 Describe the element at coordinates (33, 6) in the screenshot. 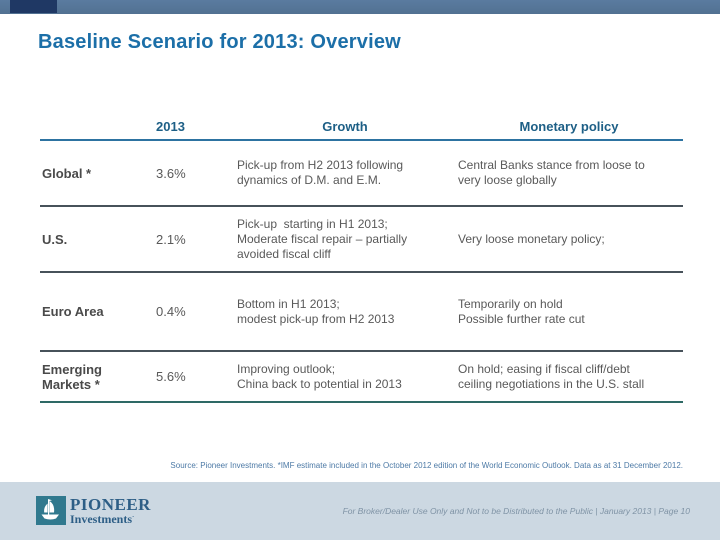

I see `top-bar-accent-box` at that location.